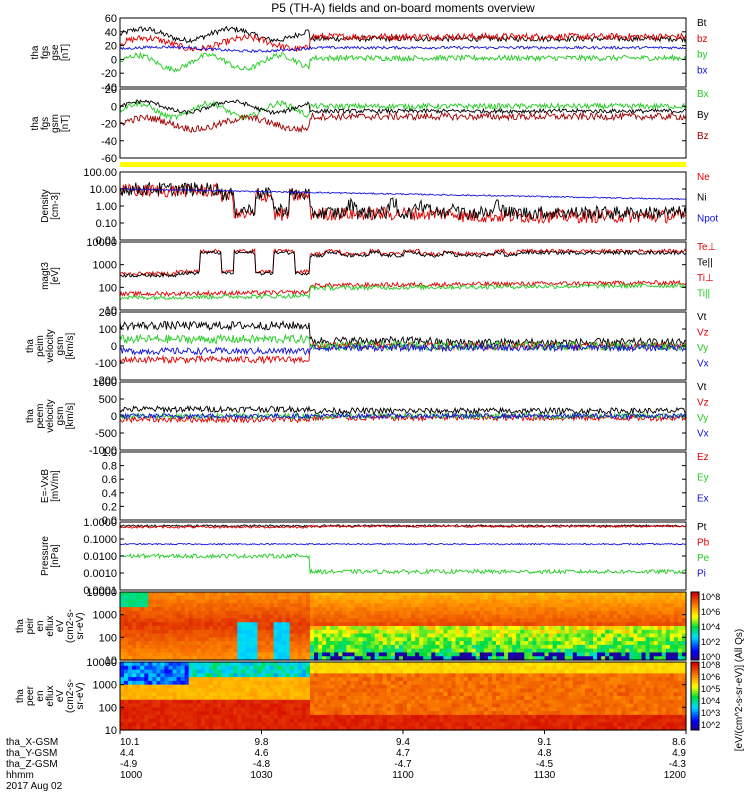  What do you see at coordinates (55, 206) in the screenshot?
I see `y-axis-label: [cm-3]` at bounding box center [55, 206].